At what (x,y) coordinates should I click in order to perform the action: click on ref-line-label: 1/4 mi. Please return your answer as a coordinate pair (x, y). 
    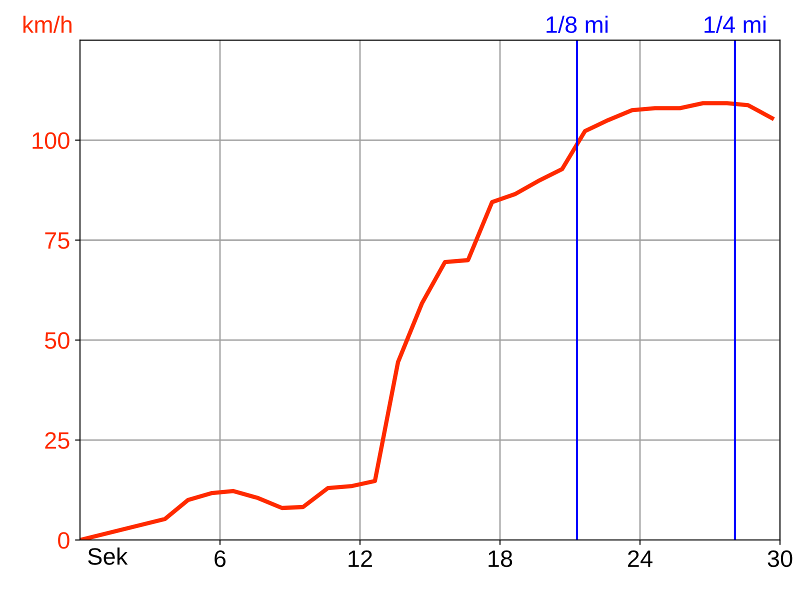
    Looking at the image, I should click on (735, 25).